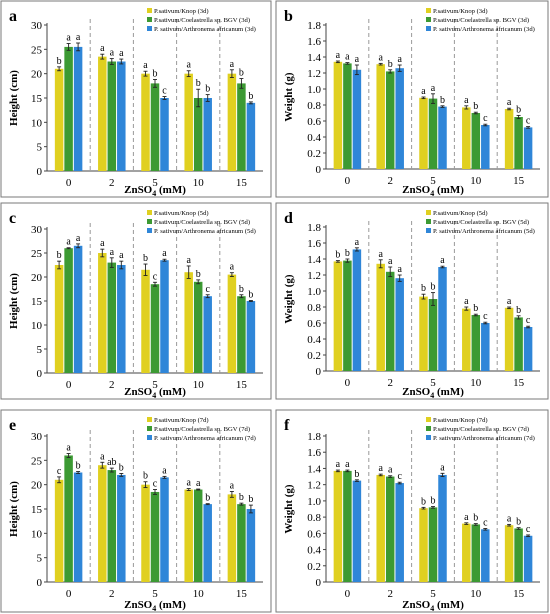 This screenshot has height=614, width=550. What do you see at coordinates (37, 99) in the screenshot?
I see `y-tick-label: 15` at bounding box center [37, 99].